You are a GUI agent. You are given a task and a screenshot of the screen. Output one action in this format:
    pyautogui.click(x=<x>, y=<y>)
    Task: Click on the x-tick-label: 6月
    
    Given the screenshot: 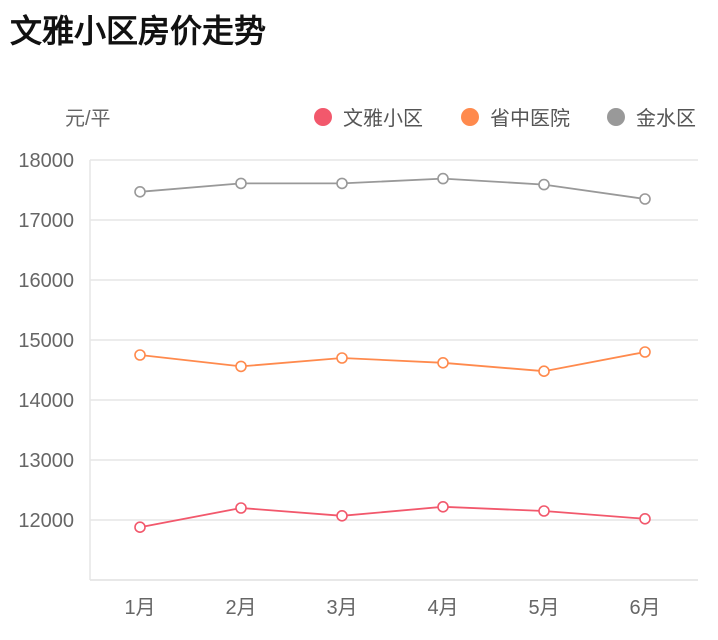 What is the action you would take?
    pyautogui.click(x=644, y=608)
    